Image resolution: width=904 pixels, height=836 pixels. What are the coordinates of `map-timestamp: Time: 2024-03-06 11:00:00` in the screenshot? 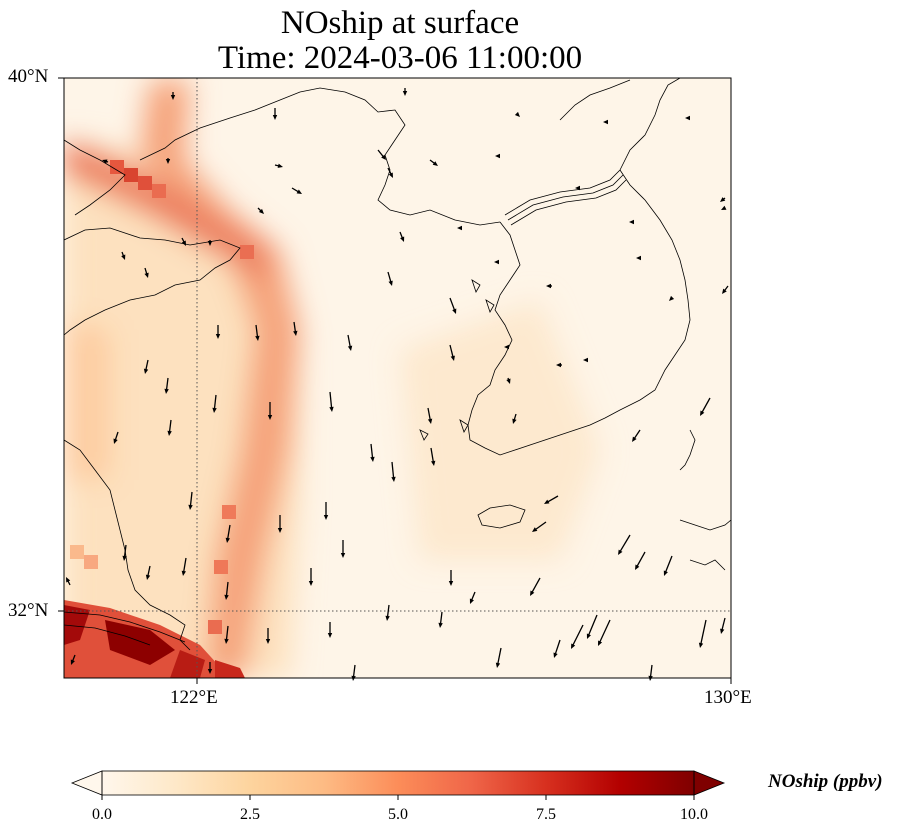 It's located at (400, 58).